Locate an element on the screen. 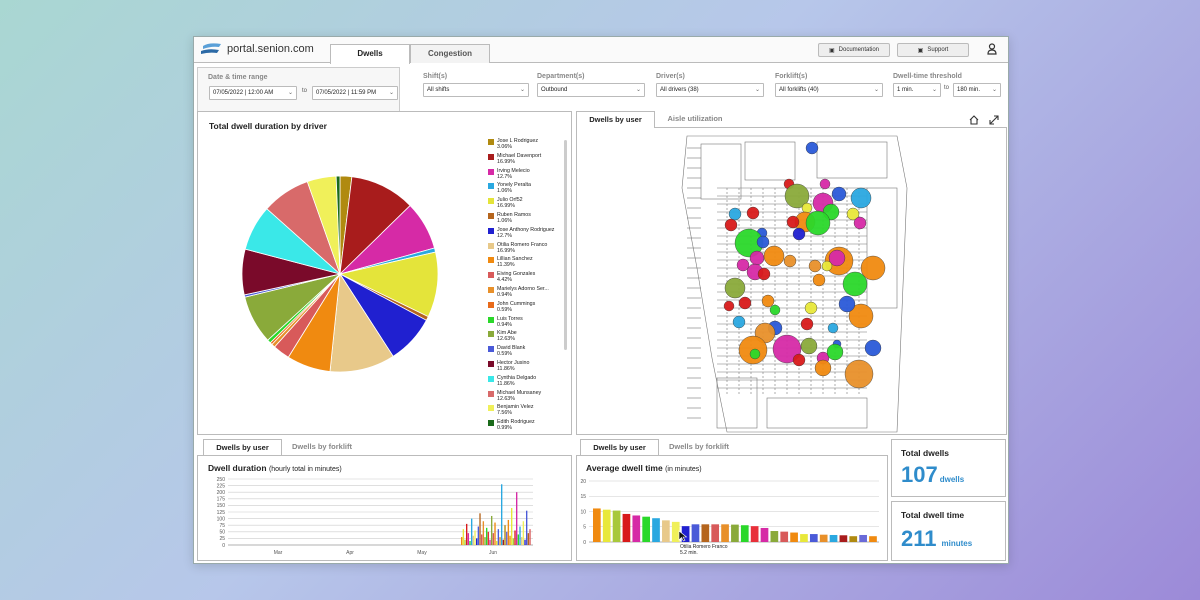  logo: portal.senion.com is located at coordinates (257, 49).